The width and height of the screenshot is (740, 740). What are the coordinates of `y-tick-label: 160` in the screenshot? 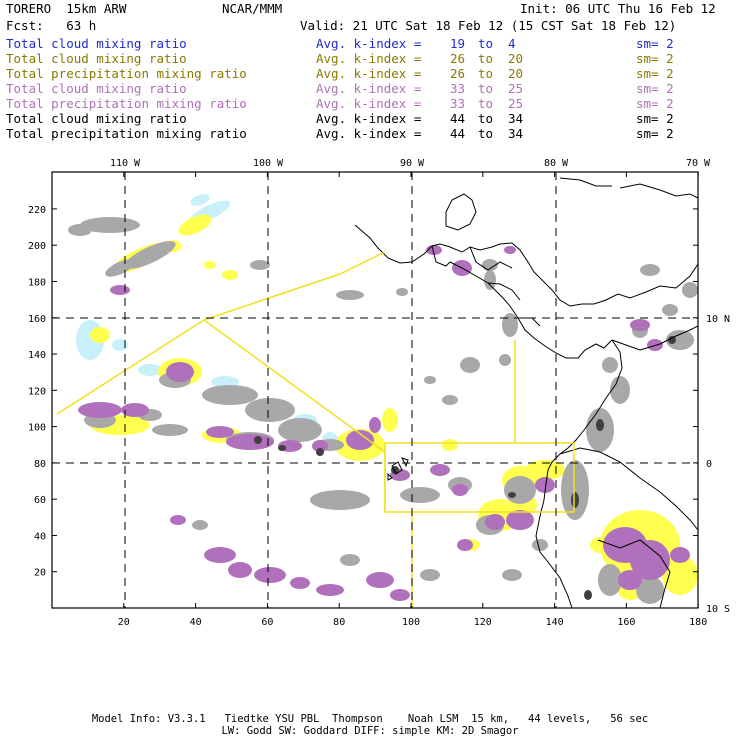 It's located at (37, 319).